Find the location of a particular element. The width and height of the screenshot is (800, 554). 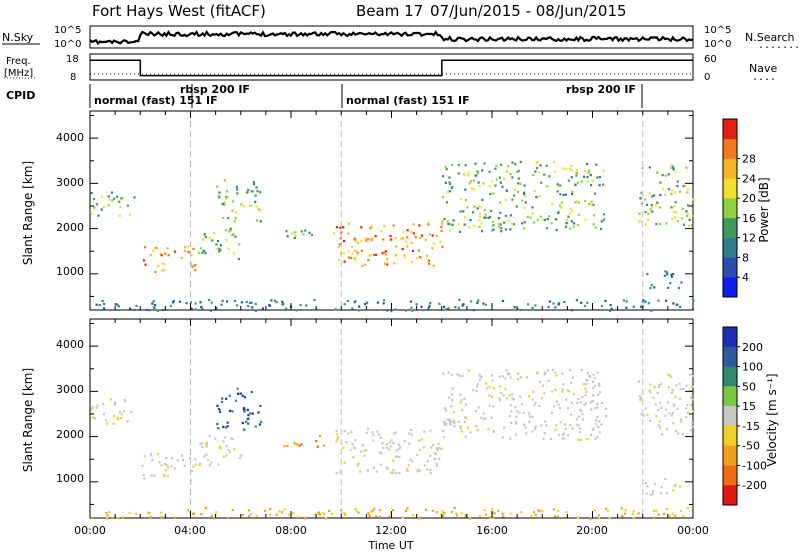

velocity-ylabel: Slant Range [km] is located at coordinates (28, 420).